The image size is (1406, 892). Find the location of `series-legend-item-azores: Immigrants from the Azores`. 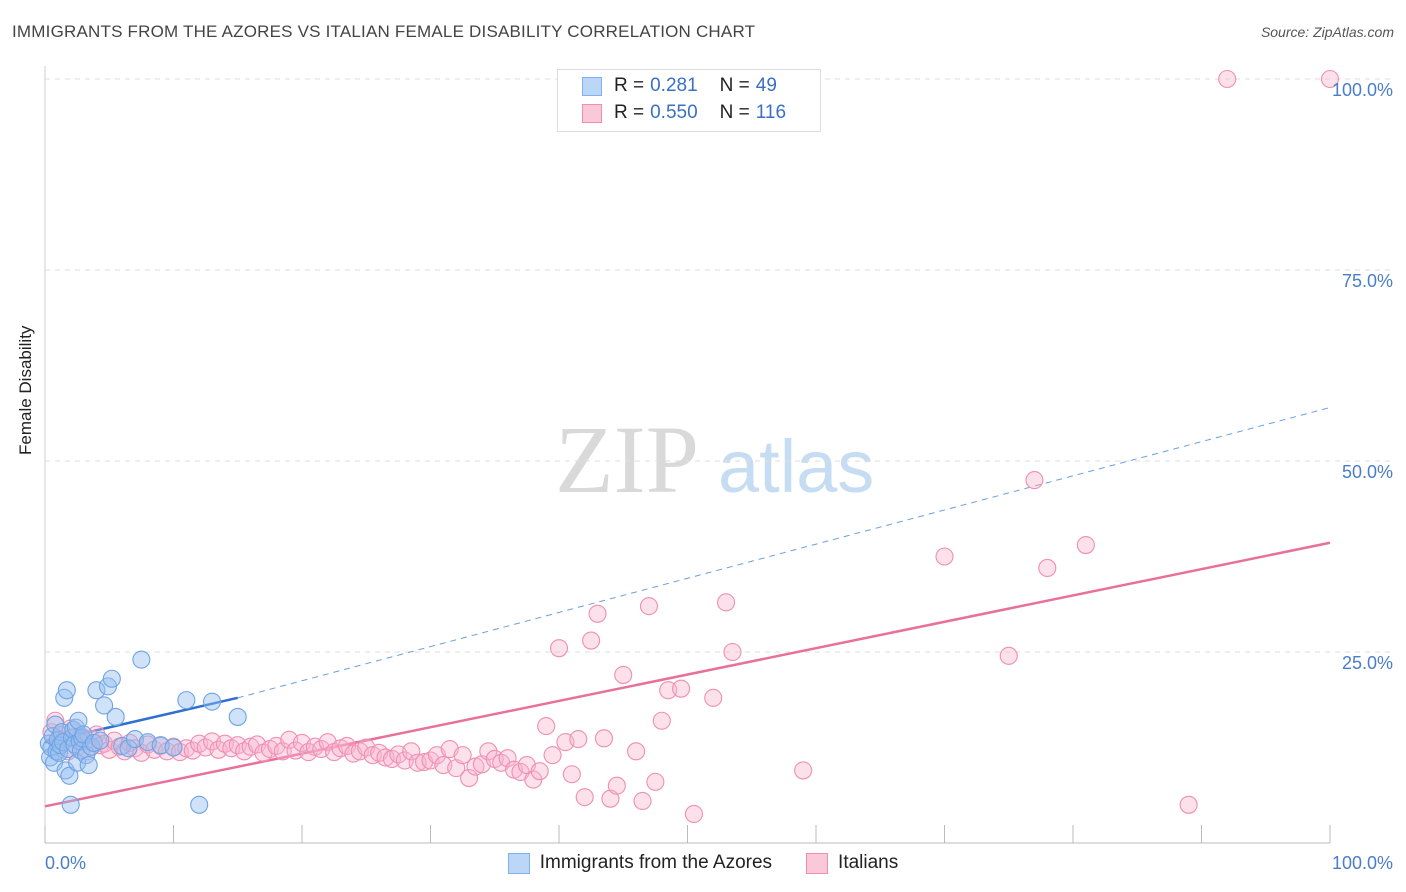

series-legend-item-azores: Immigrants from the Azores is located at coordinates (640, 863).